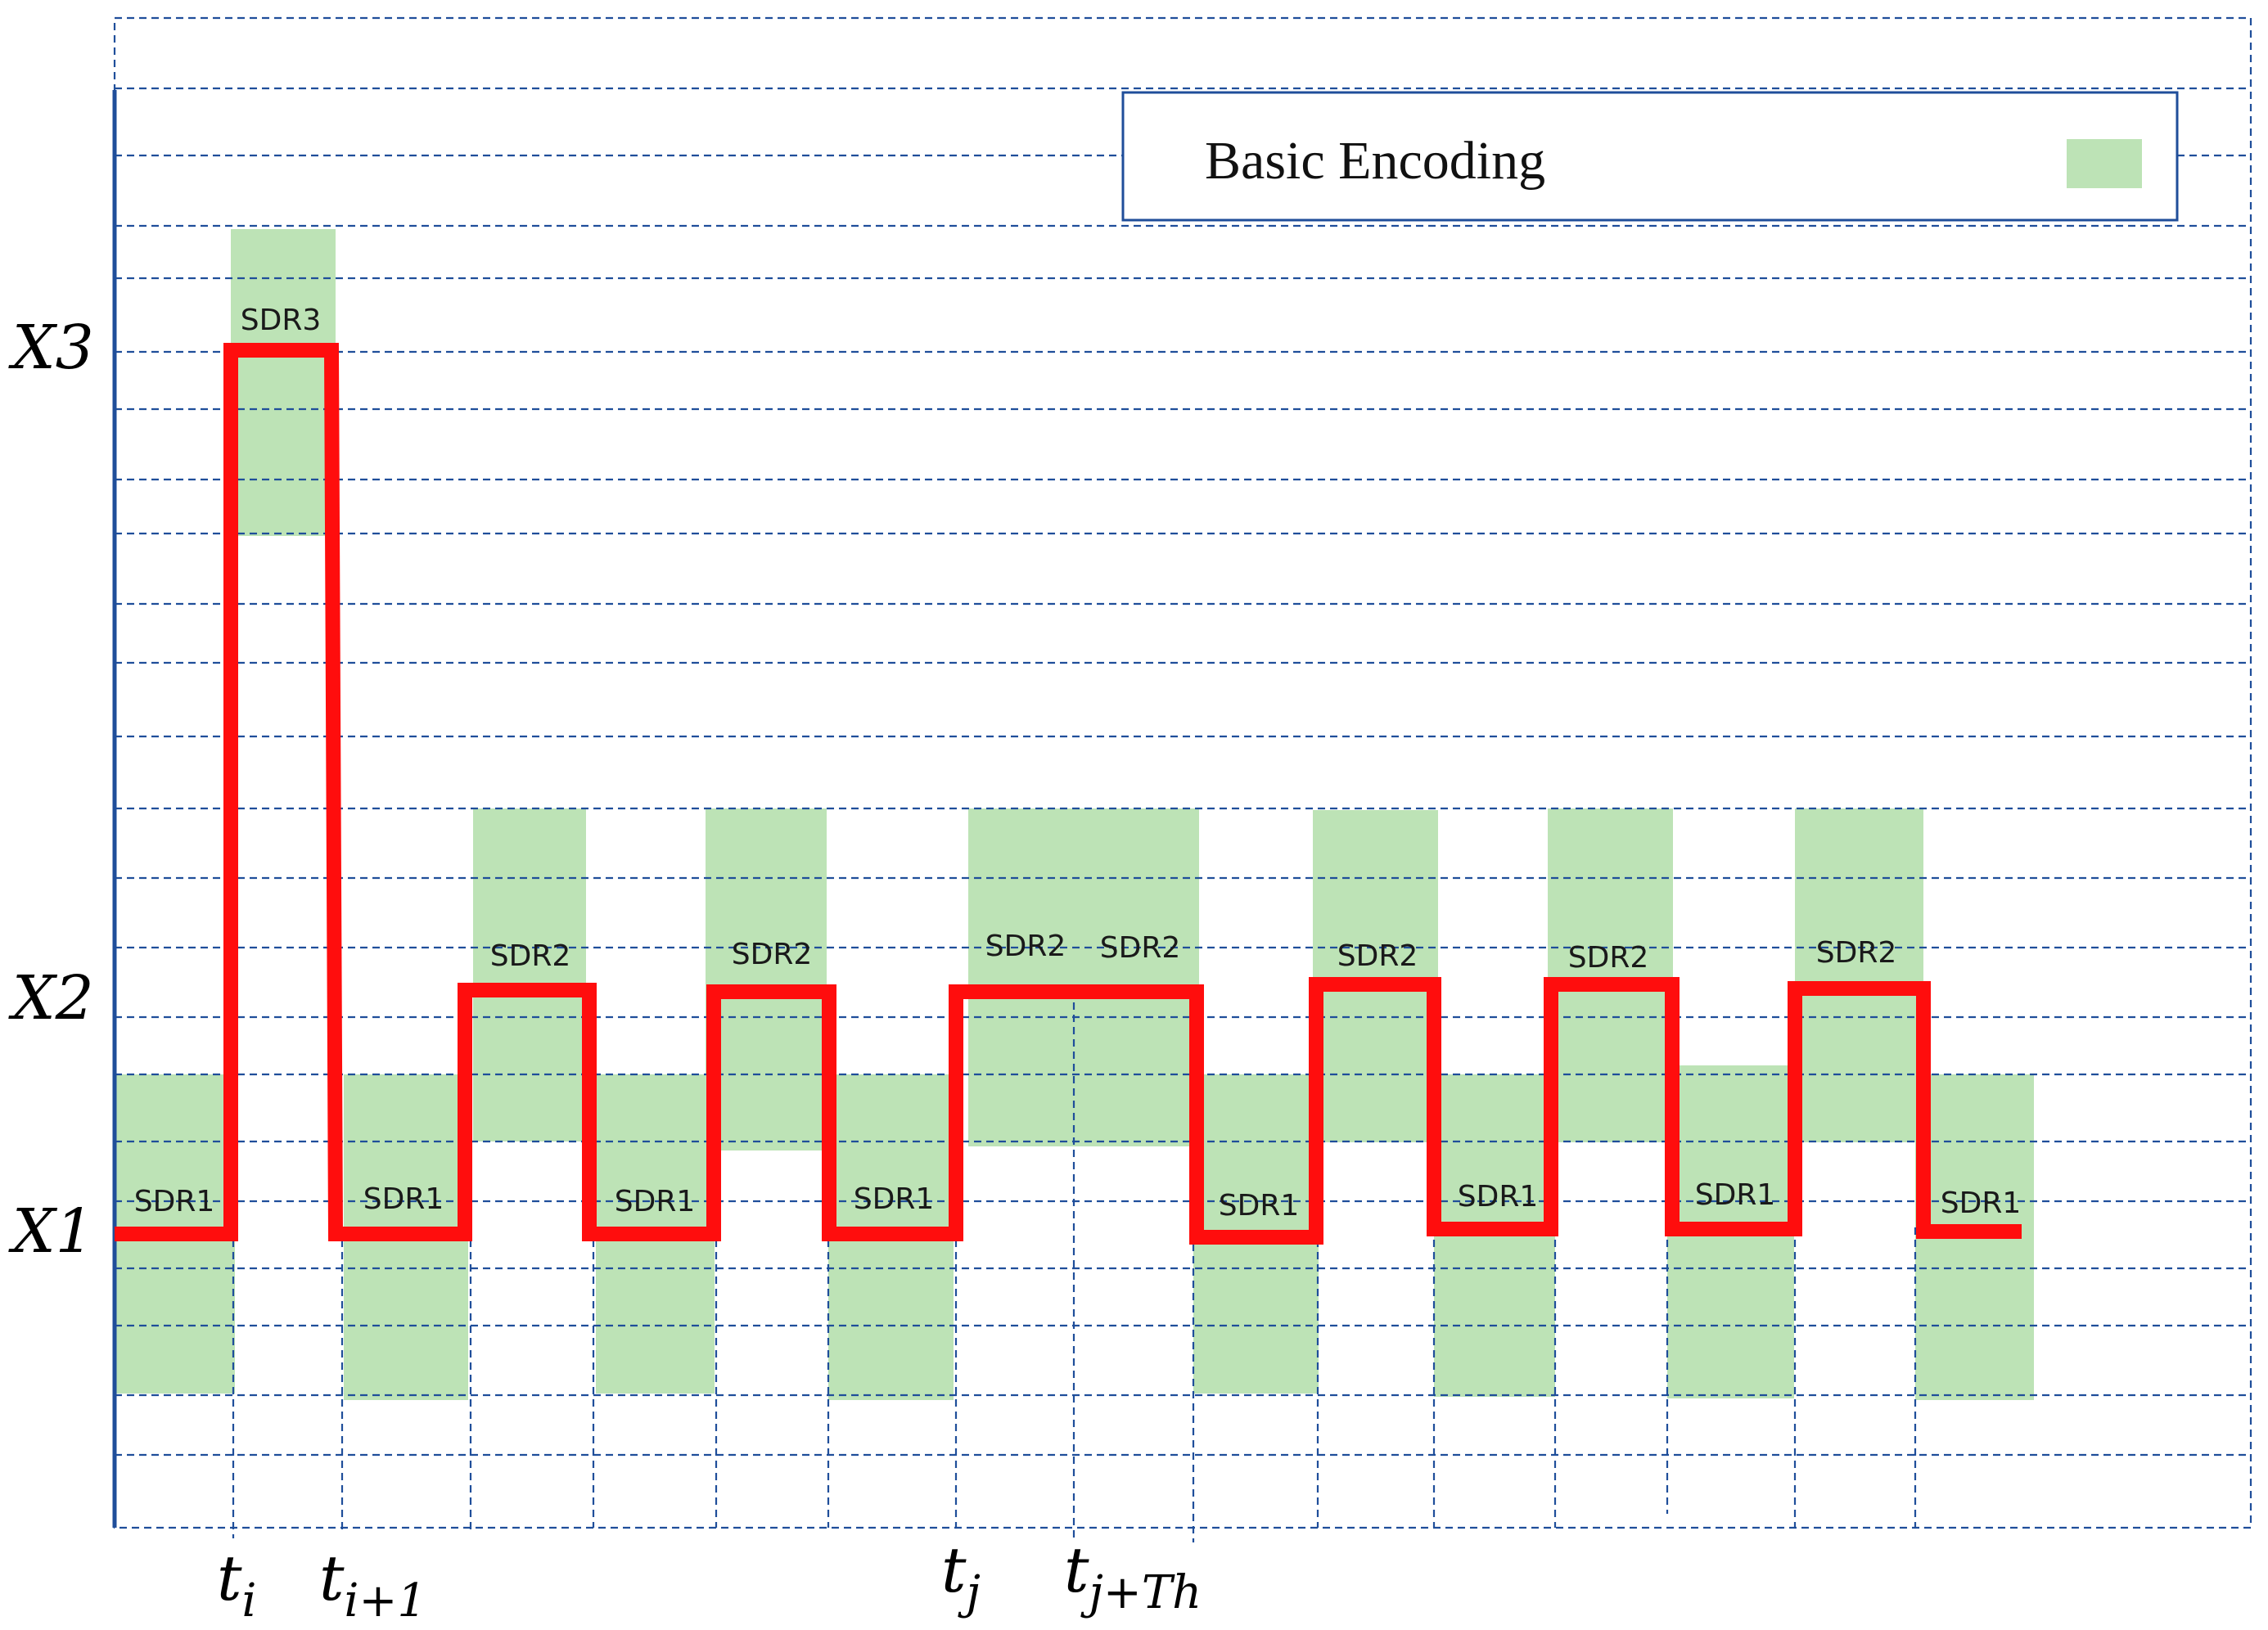 Image resolution: width=2268 pixels, height=1630 pixels. Describe the element at coordinates (51, 998) in the screenshot. I see `level-label-x2: X2` at that location.